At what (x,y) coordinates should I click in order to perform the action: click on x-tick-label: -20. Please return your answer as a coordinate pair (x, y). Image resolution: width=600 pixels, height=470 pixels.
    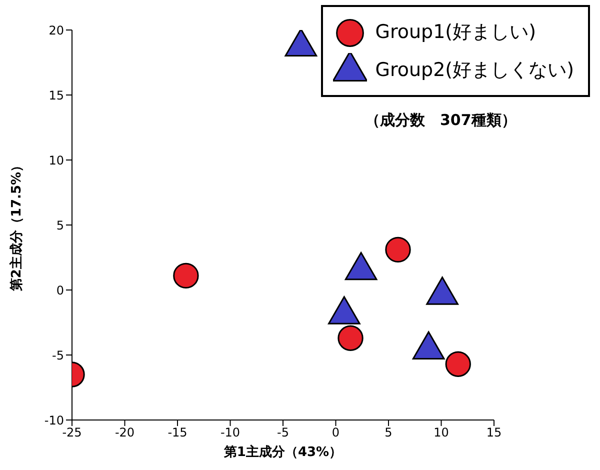
    Looking at the image, I should click on (124, 433).